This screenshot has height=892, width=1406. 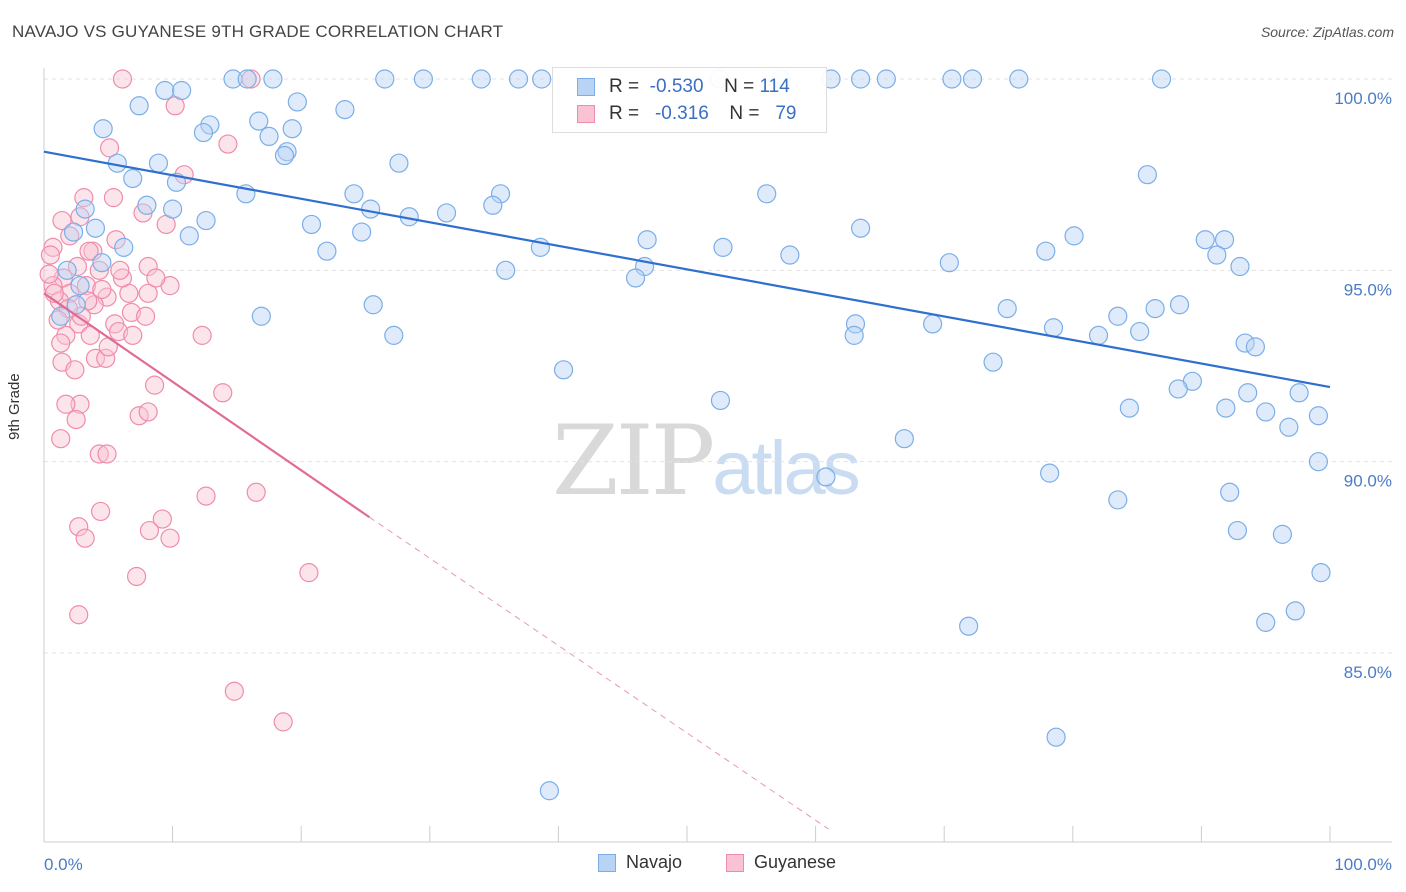 What do you see at coordinates (744, 113) in the screenshot?
I see `guyanese-n-label: N =` at bounding box center [744, 113].